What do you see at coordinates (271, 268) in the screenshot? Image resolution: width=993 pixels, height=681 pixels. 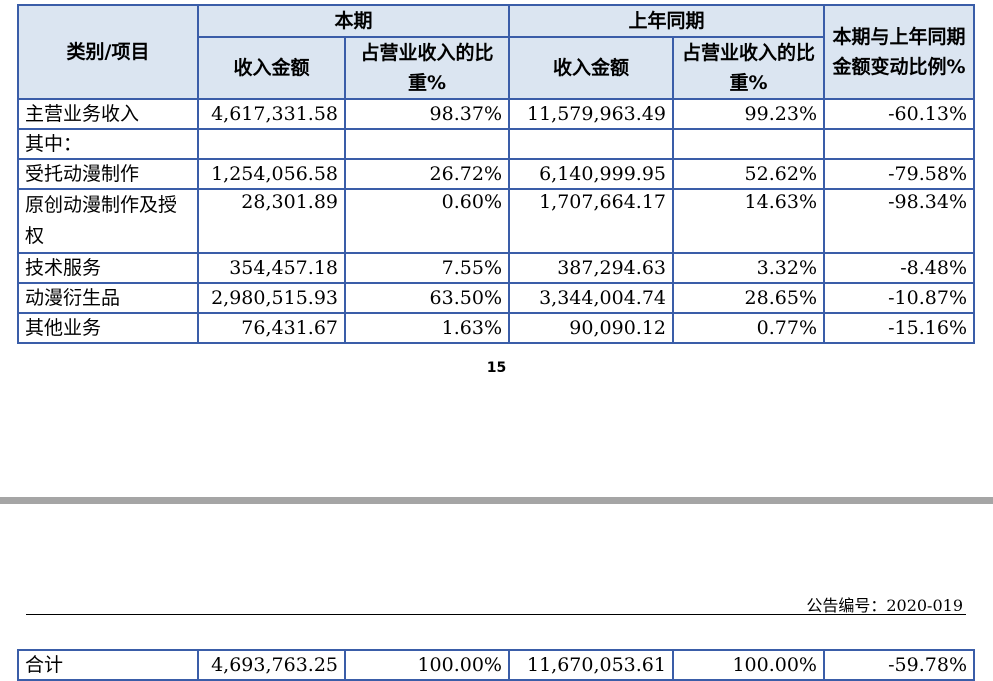 I see `cur-amount: 354,457.18` at bounding box center [271, 268].